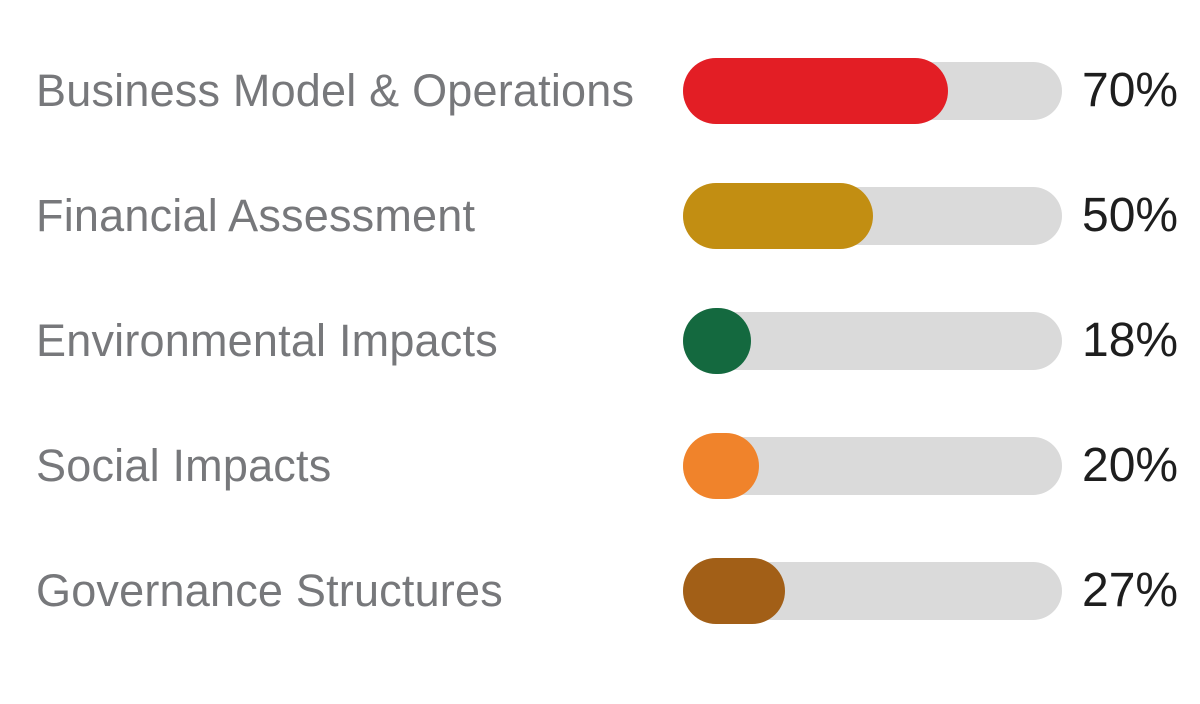 The image size is (1200, 704). What do you see at coordinates (1130, 465) in the screenshot?
I see `percent-value: 20%` at bounding box center [1130, 465].